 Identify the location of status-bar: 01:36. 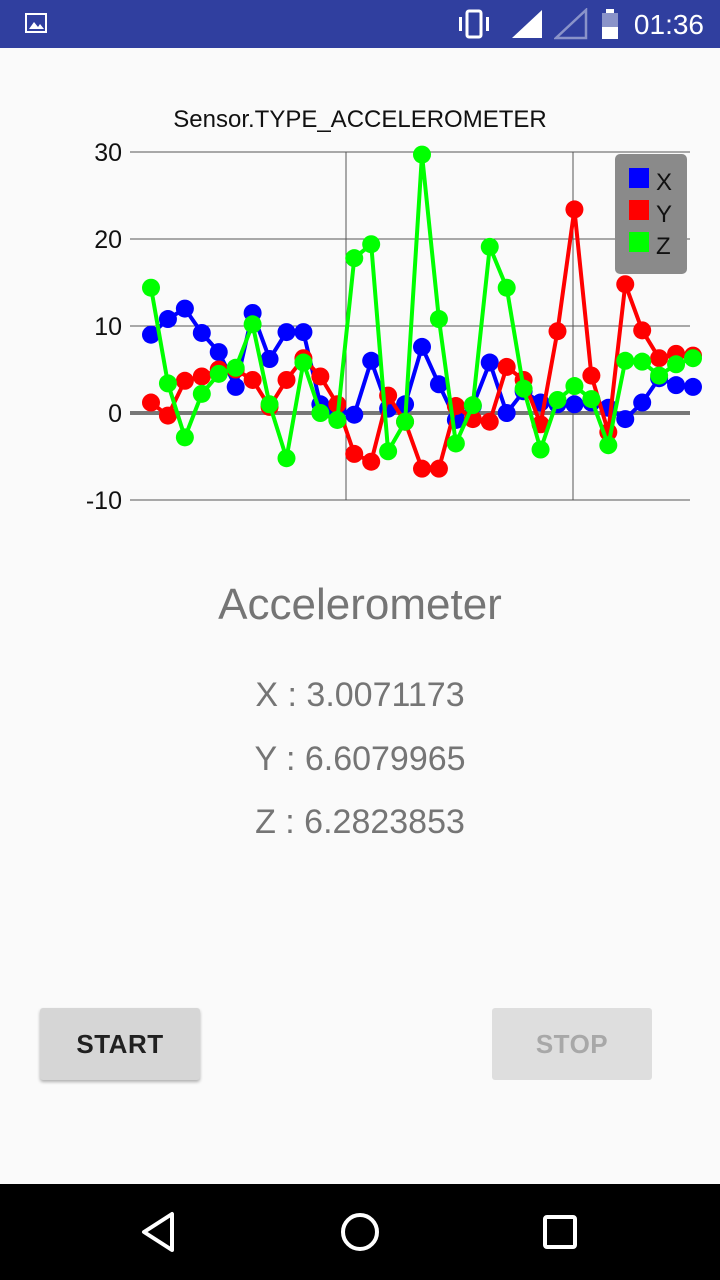
(360, 24).